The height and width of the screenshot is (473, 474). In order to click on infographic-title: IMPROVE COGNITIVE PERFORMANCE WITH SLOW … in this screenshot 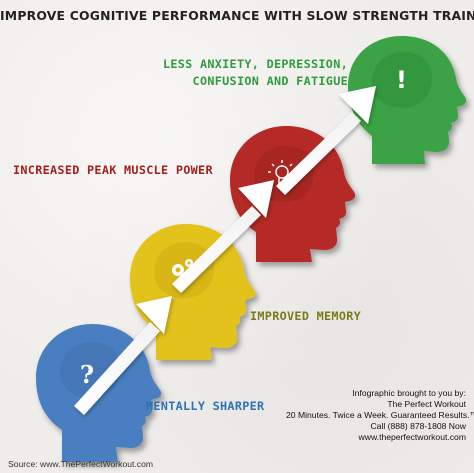, I will do `click(237, 15)`.